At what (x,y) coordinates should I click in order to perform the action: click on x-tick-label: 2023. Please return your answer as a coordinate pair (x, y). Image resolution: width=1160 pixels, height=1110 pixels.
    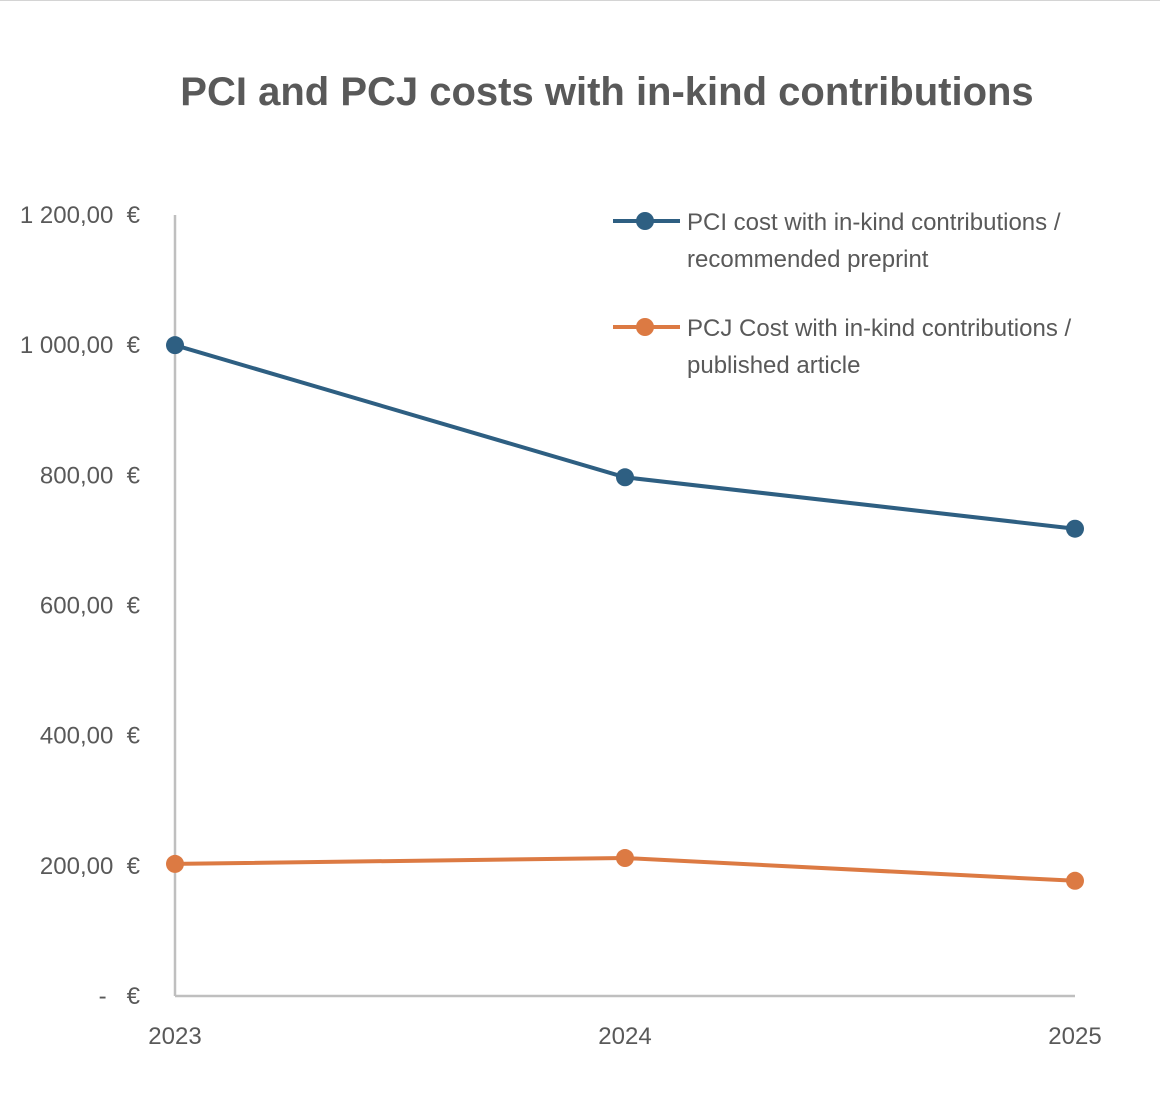
    Looking at the image, I should click on (174, 1036).